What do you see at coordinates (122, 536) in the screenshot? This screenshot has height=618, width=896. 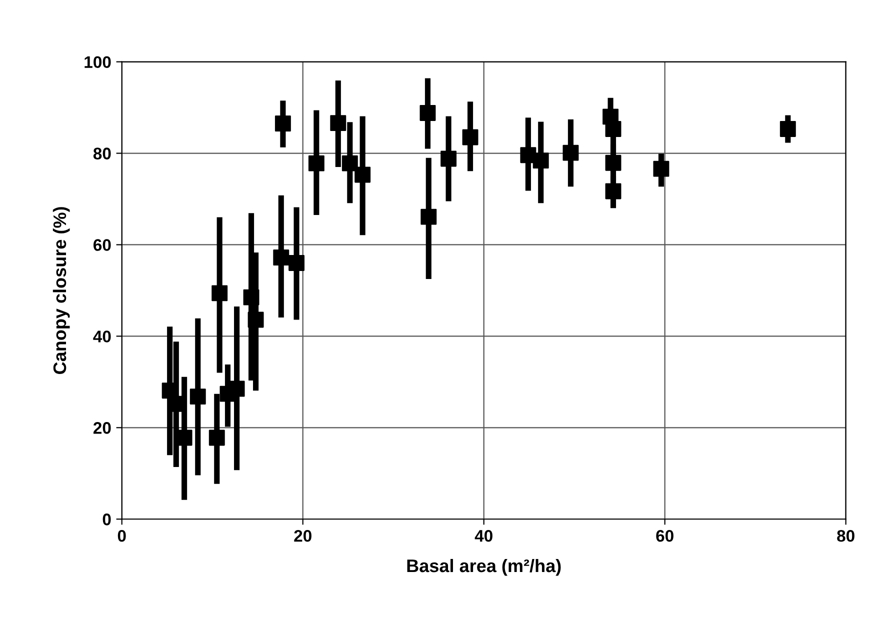 I see `x-tick-label: 0` at bounding box center [122, 536].